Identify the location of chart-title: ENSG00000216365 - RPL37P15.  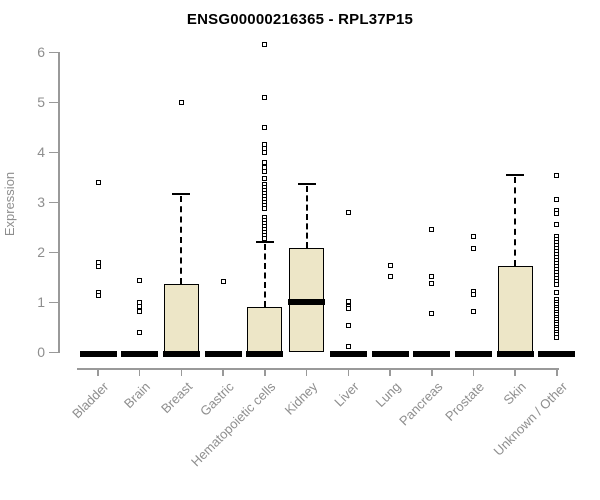
(300, 19).